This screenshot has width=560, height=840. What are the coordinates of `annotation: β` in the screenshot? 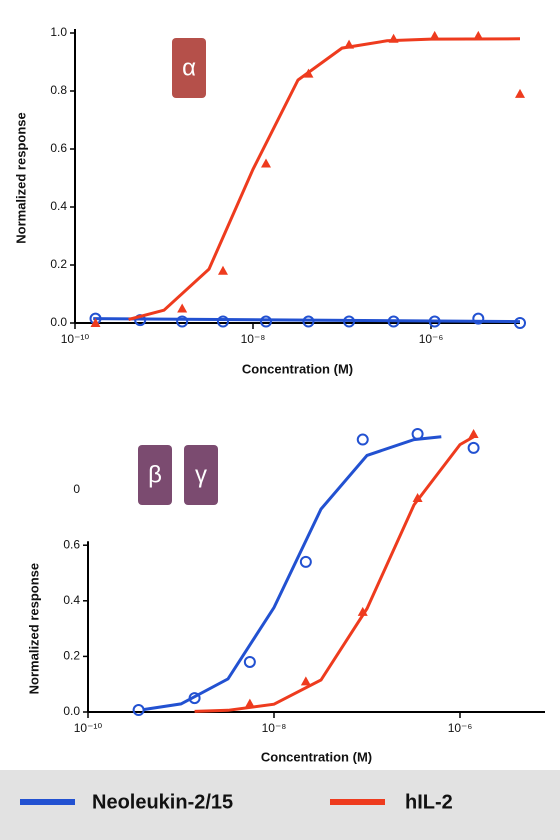 It's located at (155, 474).